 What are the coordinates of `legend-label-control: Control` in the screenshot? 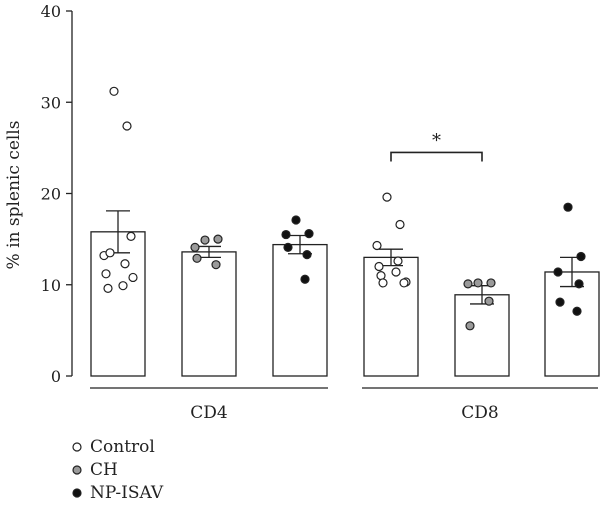 It's located at (122, 447).